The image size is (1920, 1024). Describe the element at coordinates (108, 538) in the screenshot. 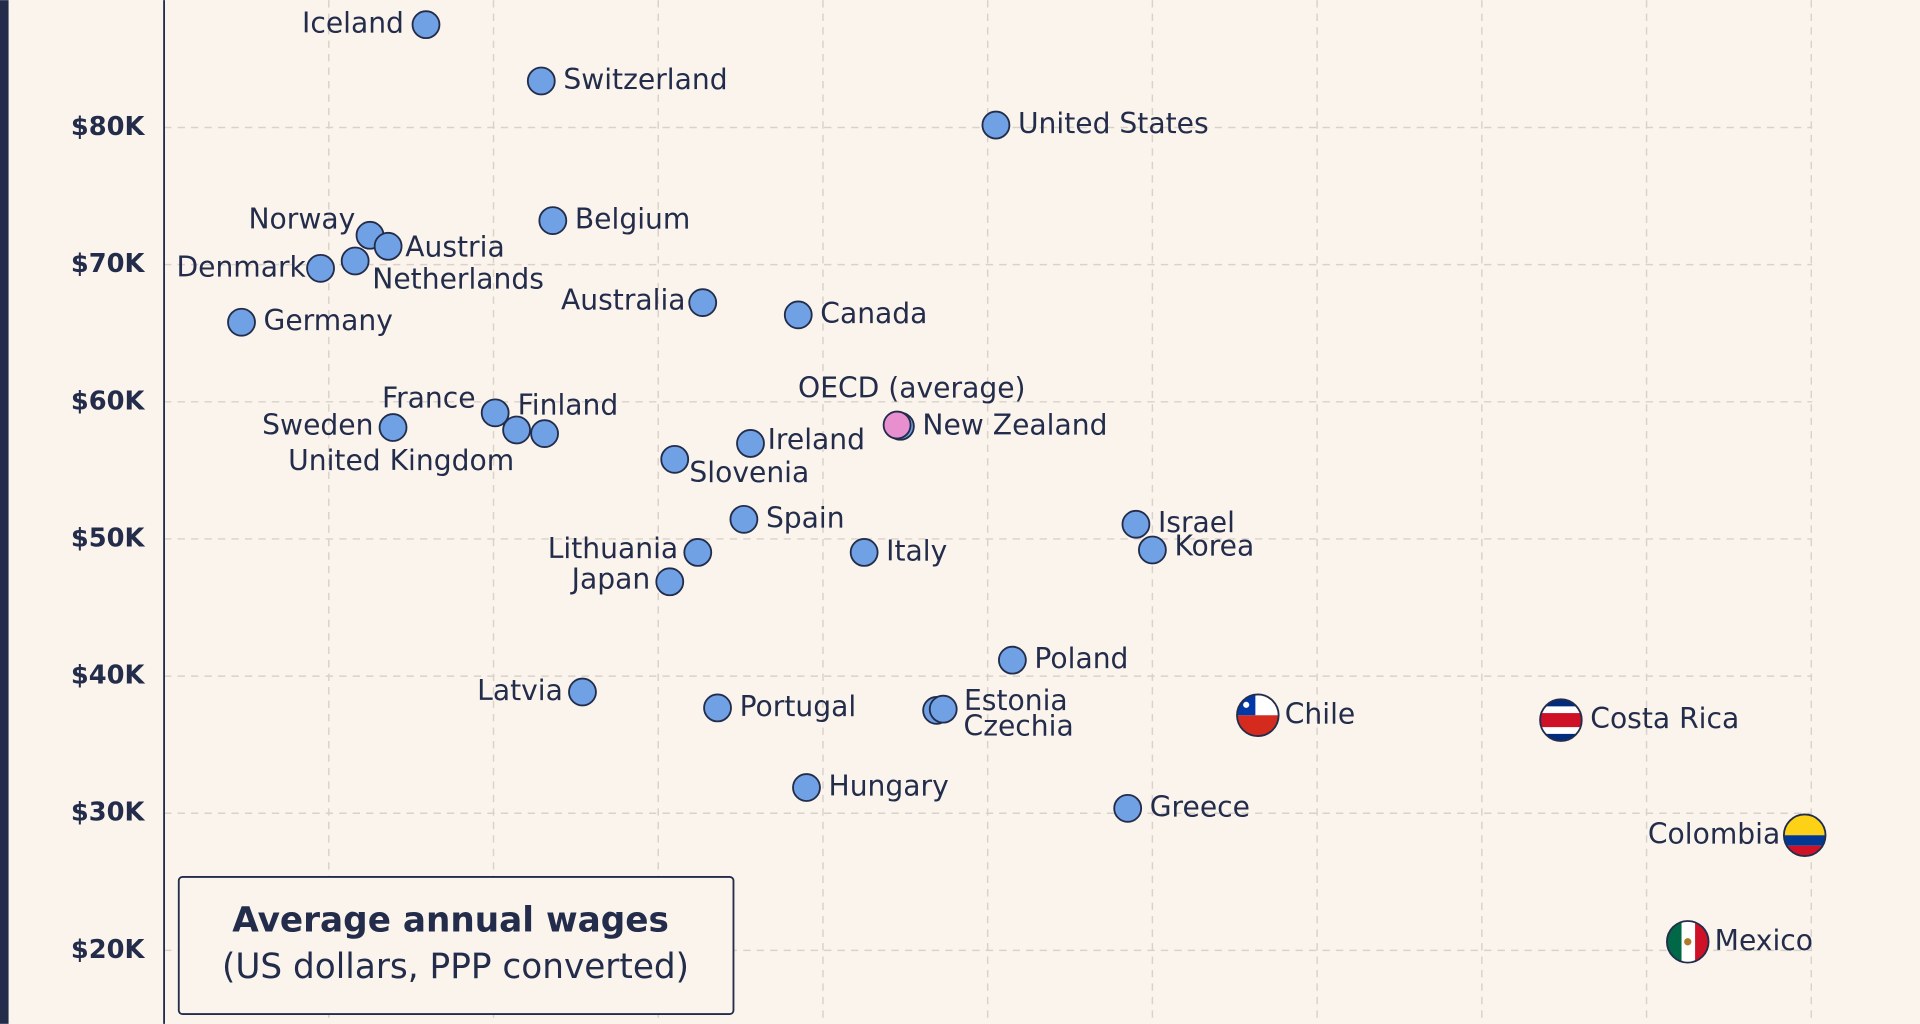

I see `y-tick-label: $50K` at that location.